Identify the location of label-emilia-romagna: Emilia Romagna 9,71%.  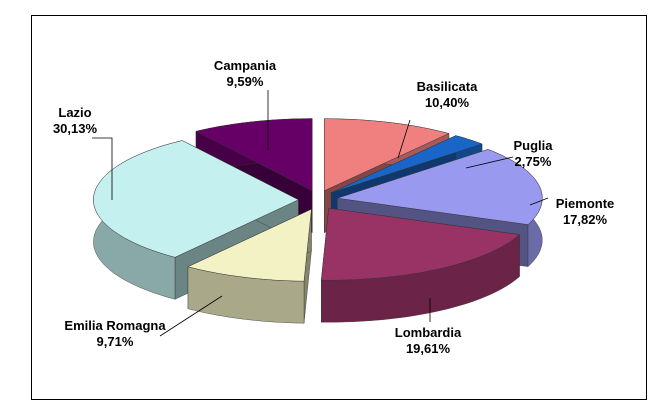
(114, 334).